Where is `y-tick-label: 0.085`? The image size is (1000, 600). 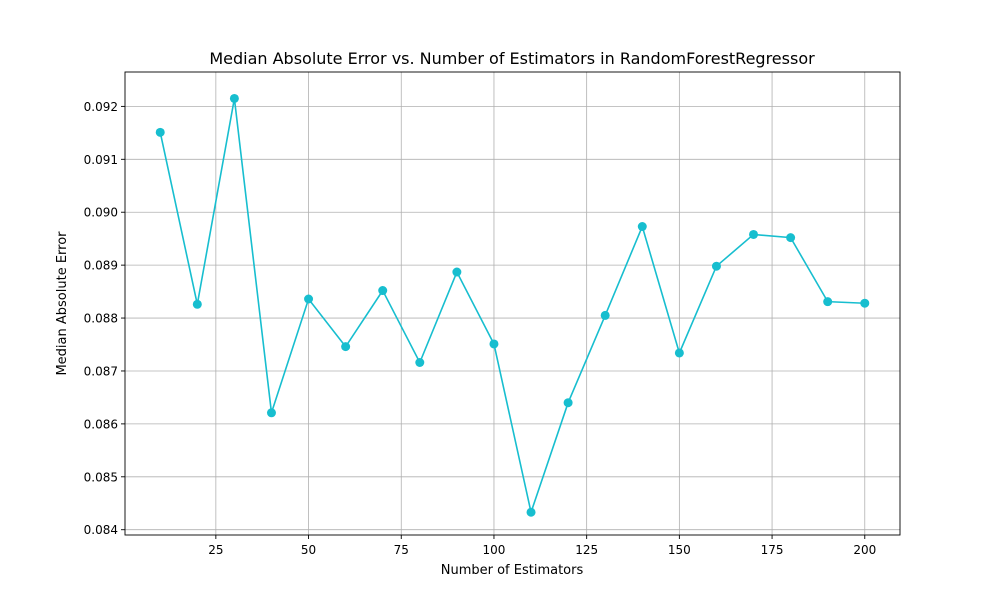 y-tick-label: 0.085 is located at coordinates (101, 477).